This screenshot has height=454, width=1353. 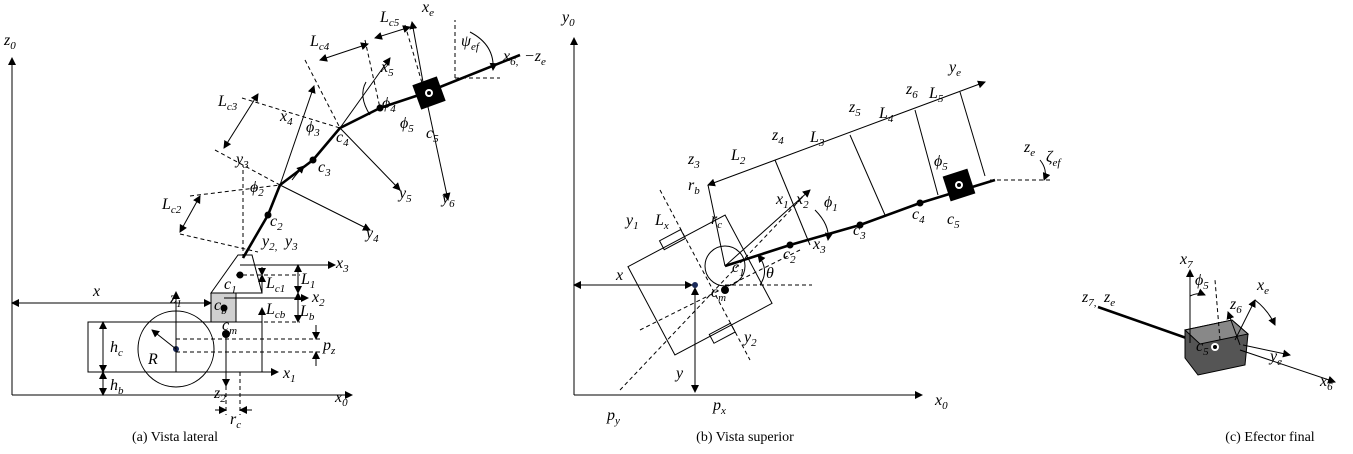 I want to click on symbol-base: −z, so click(x=533, y=56).